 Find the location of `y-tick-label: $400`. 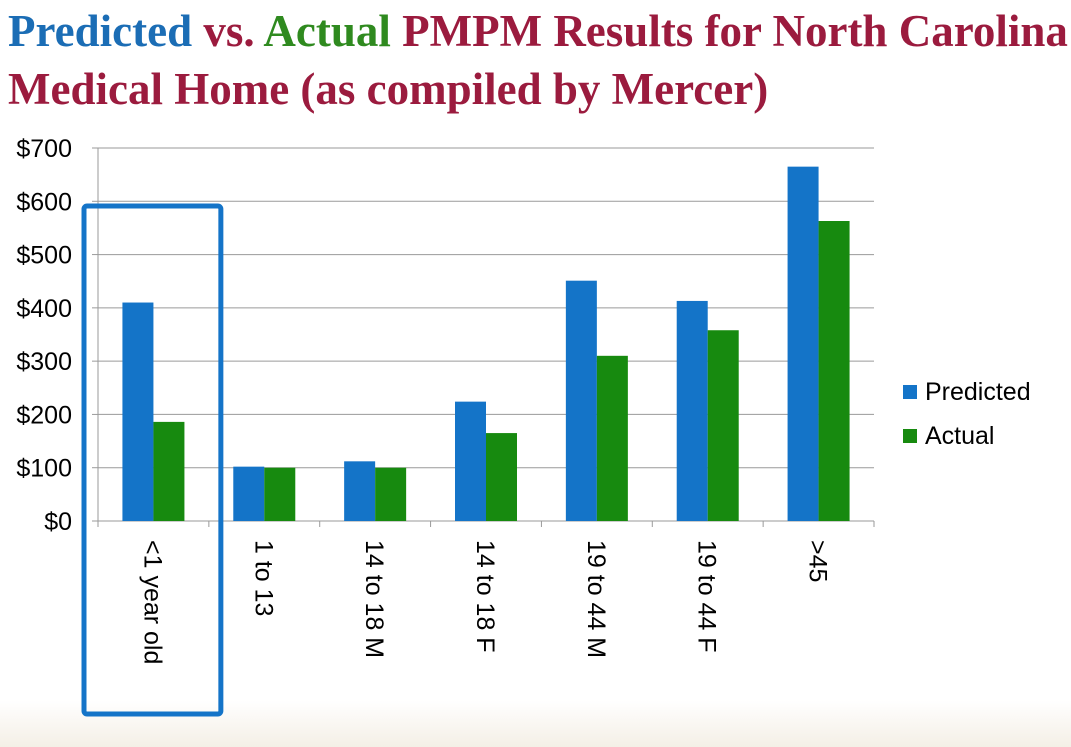

y-tick-label: $400 is located at coordinates (44, 309).